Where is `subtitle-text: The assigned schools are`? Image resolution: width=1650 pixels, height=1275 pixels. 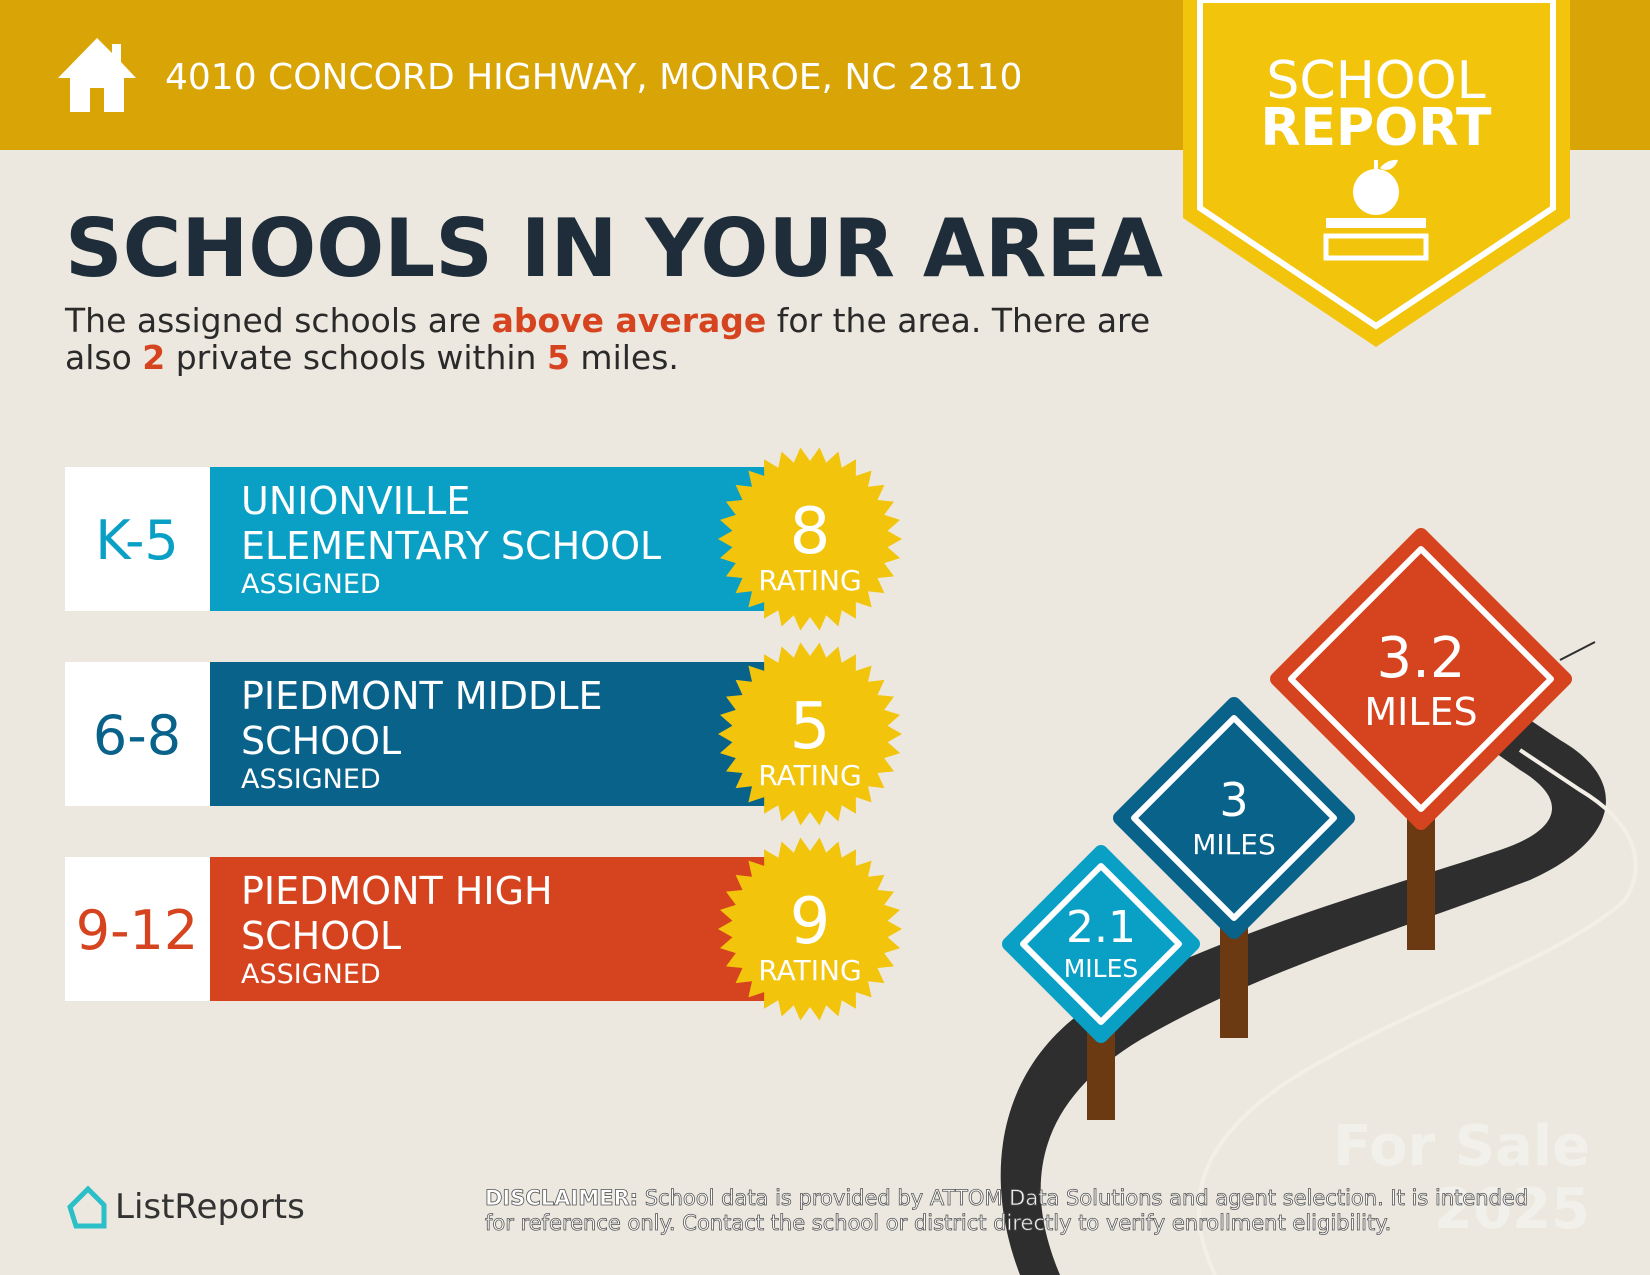
subtitle-text: The assigned schools are is located at coordinates (278, 320).